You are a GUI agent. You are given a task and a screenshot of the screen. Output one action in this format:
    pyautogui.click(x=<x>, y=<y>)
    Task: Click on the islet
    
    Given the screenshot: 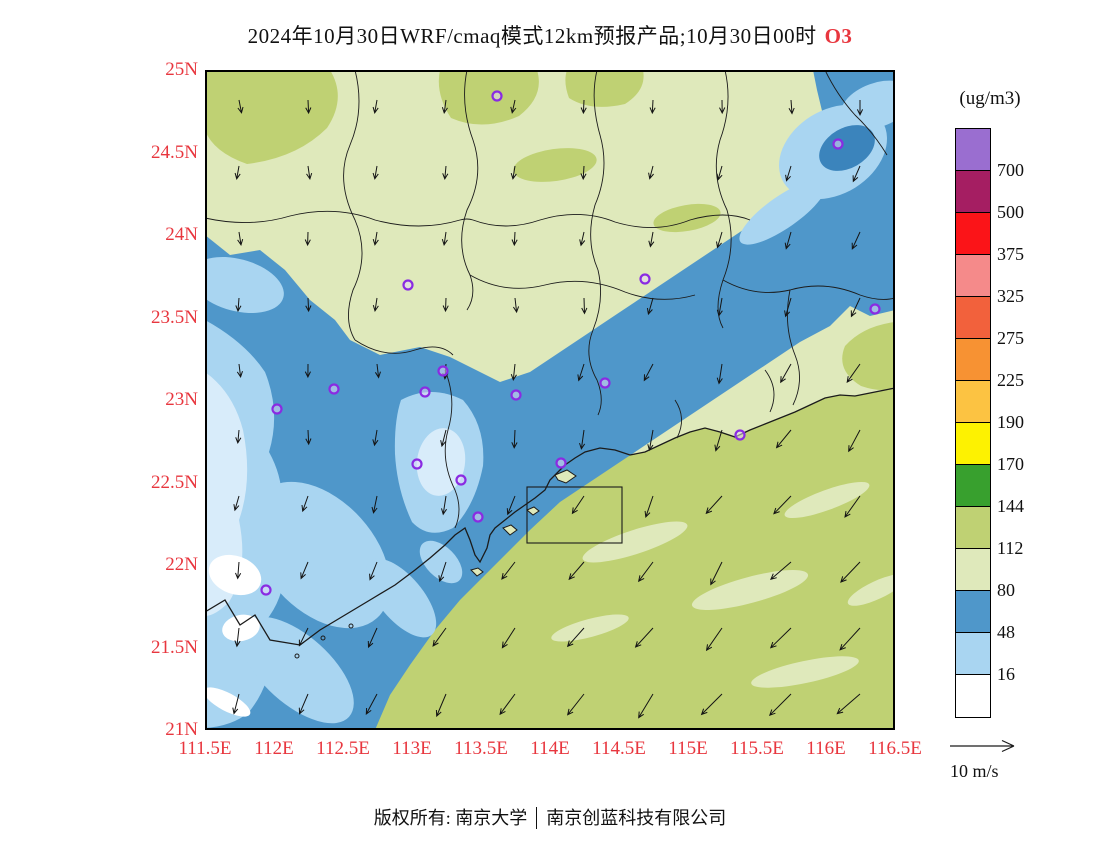 What is the action you would take?
    pyautogui.click(x=351, y=626)
    